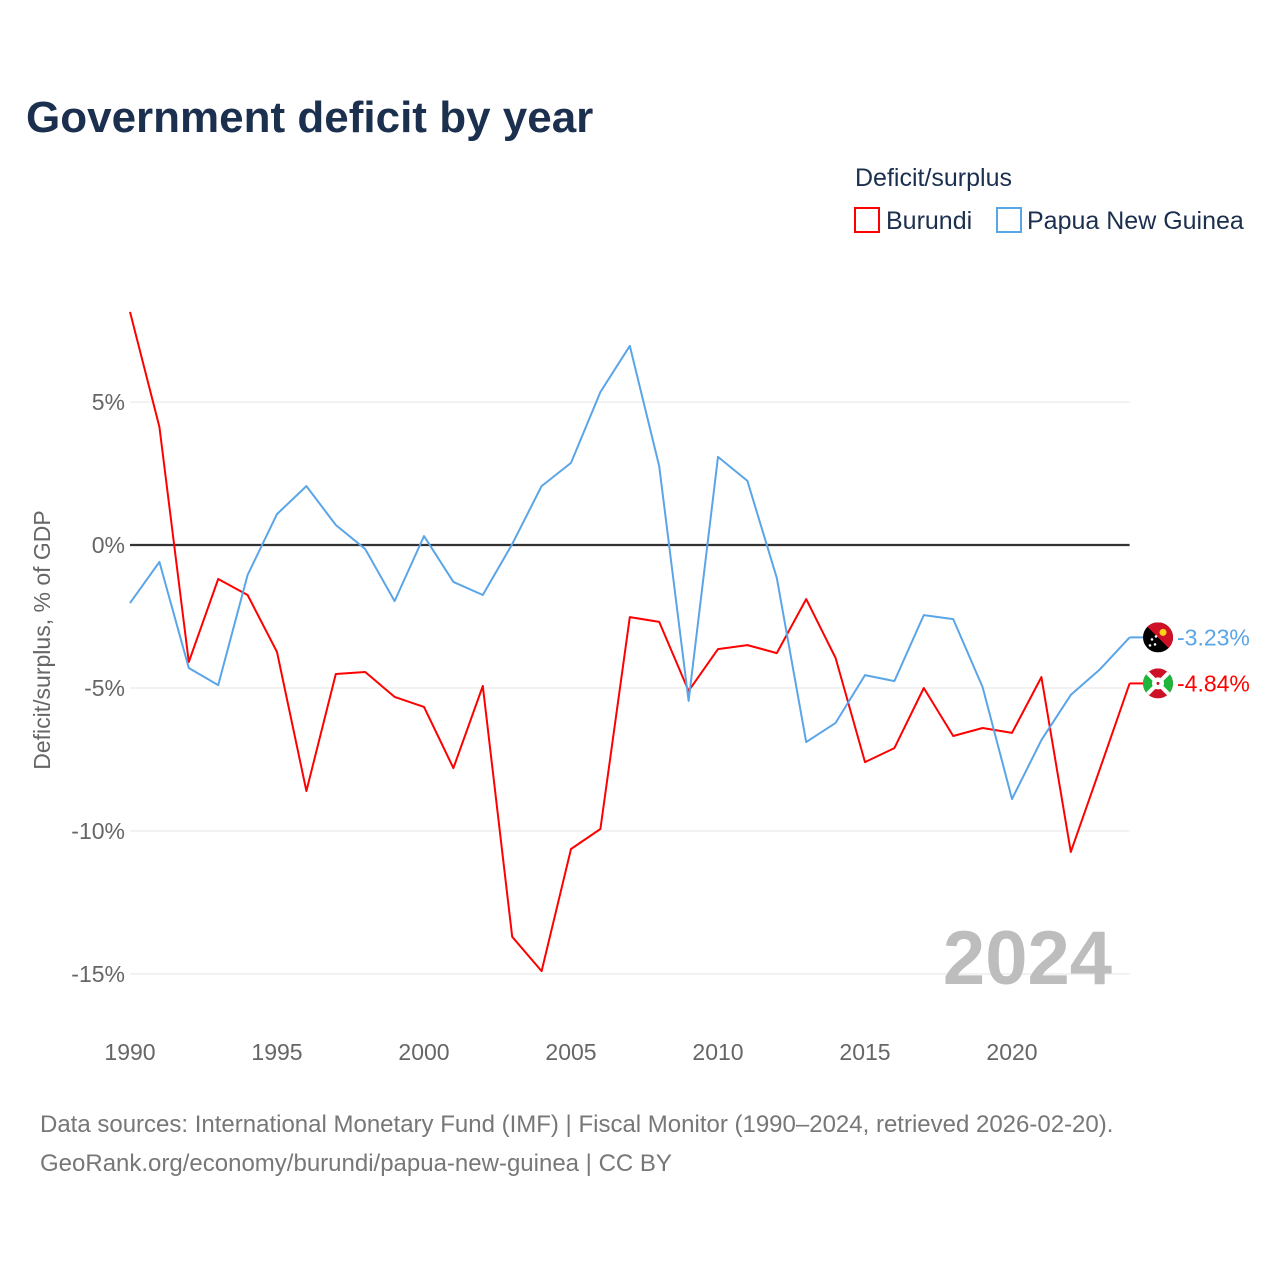 The image size is (1280, 1280). Describe the element at coordinates (98, 974) in the screenshot. I see `y-tick-label: -15%` at that location.